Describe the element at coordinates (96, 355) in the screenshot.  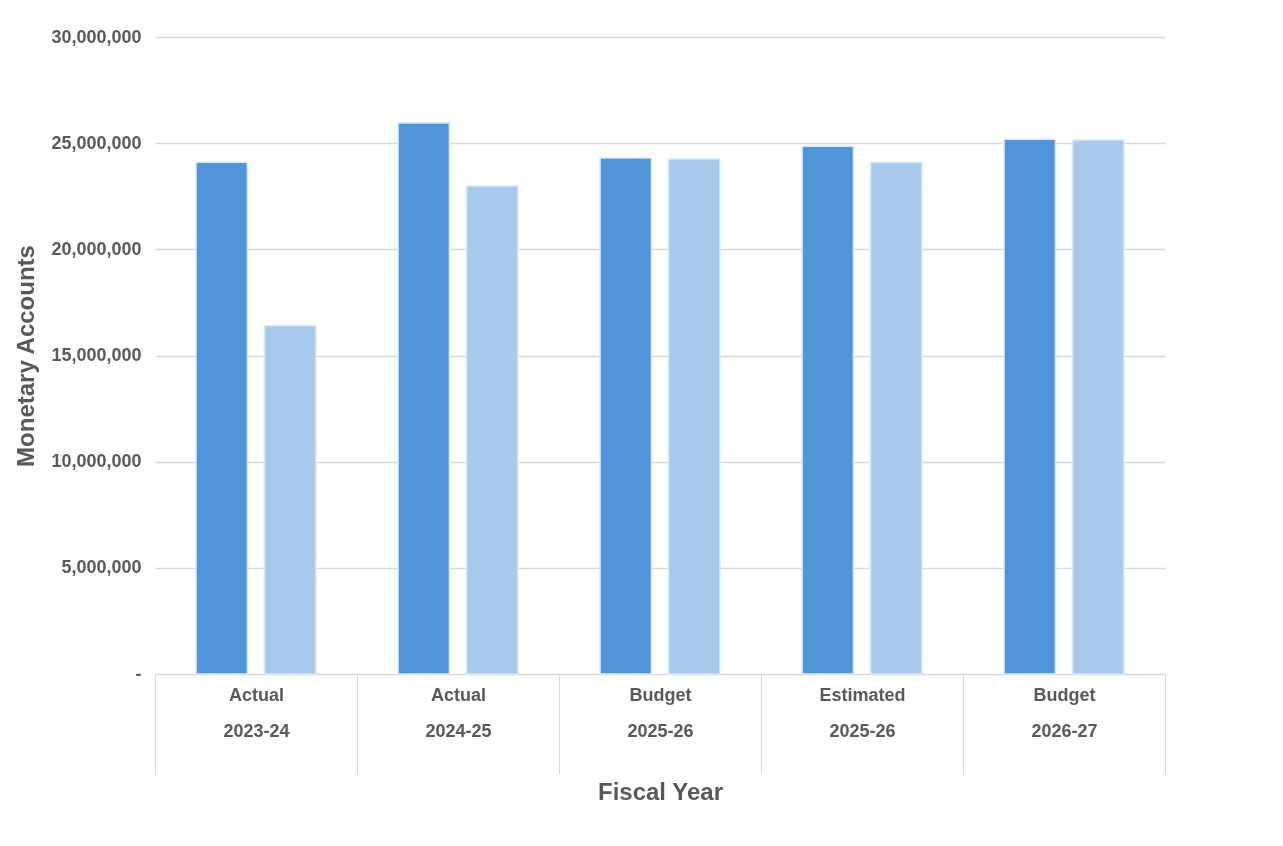
I see `y-tick-label: 15,000,000` at that location.